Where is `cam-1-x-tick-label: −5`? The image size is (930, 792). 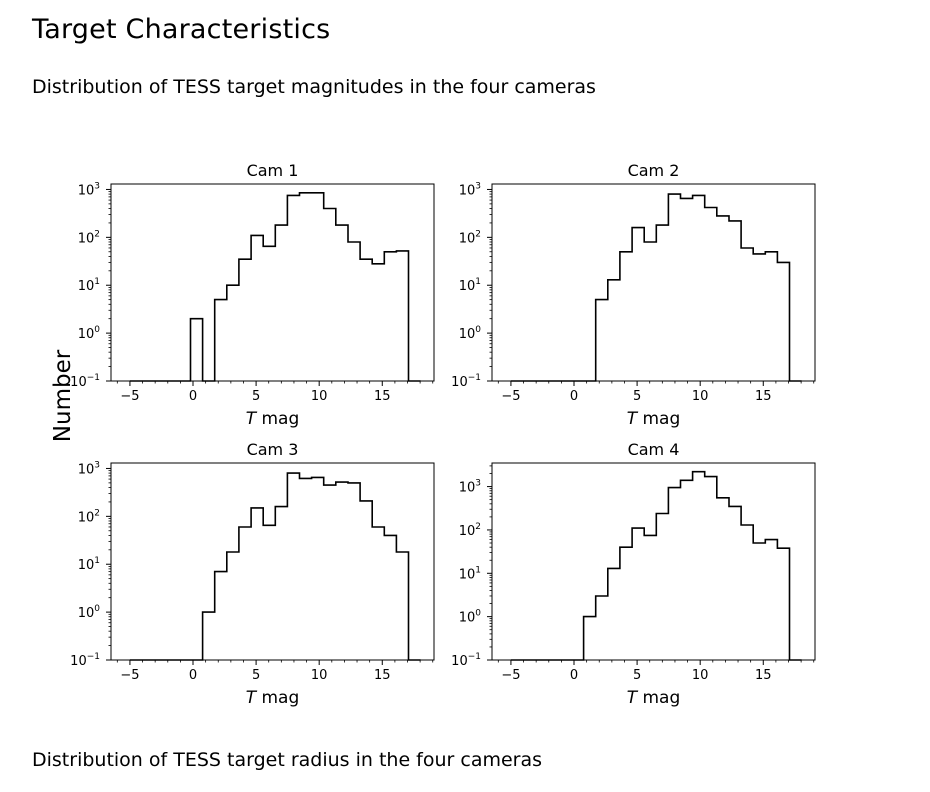
cam-1-x-tick-label: −5 is located at coordinates (129, 396).